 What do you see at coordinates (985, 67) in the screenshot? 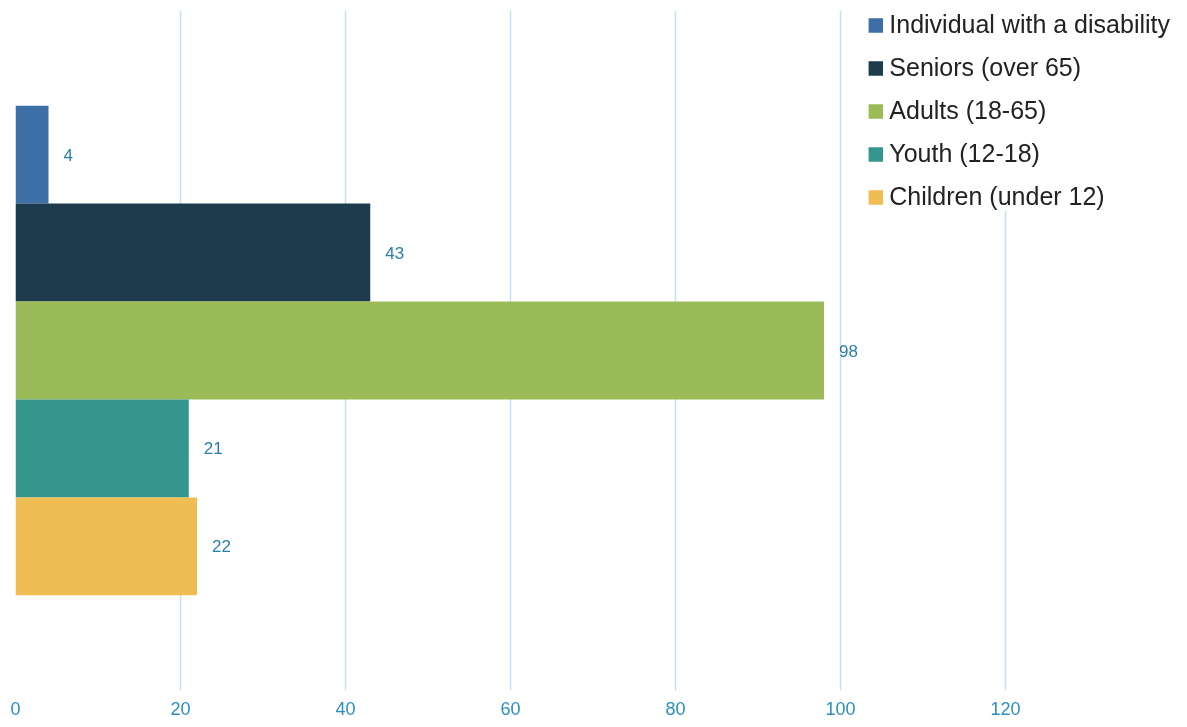
I see `legend-label: Seniors (over 65)` at bounding box center [985, 67].